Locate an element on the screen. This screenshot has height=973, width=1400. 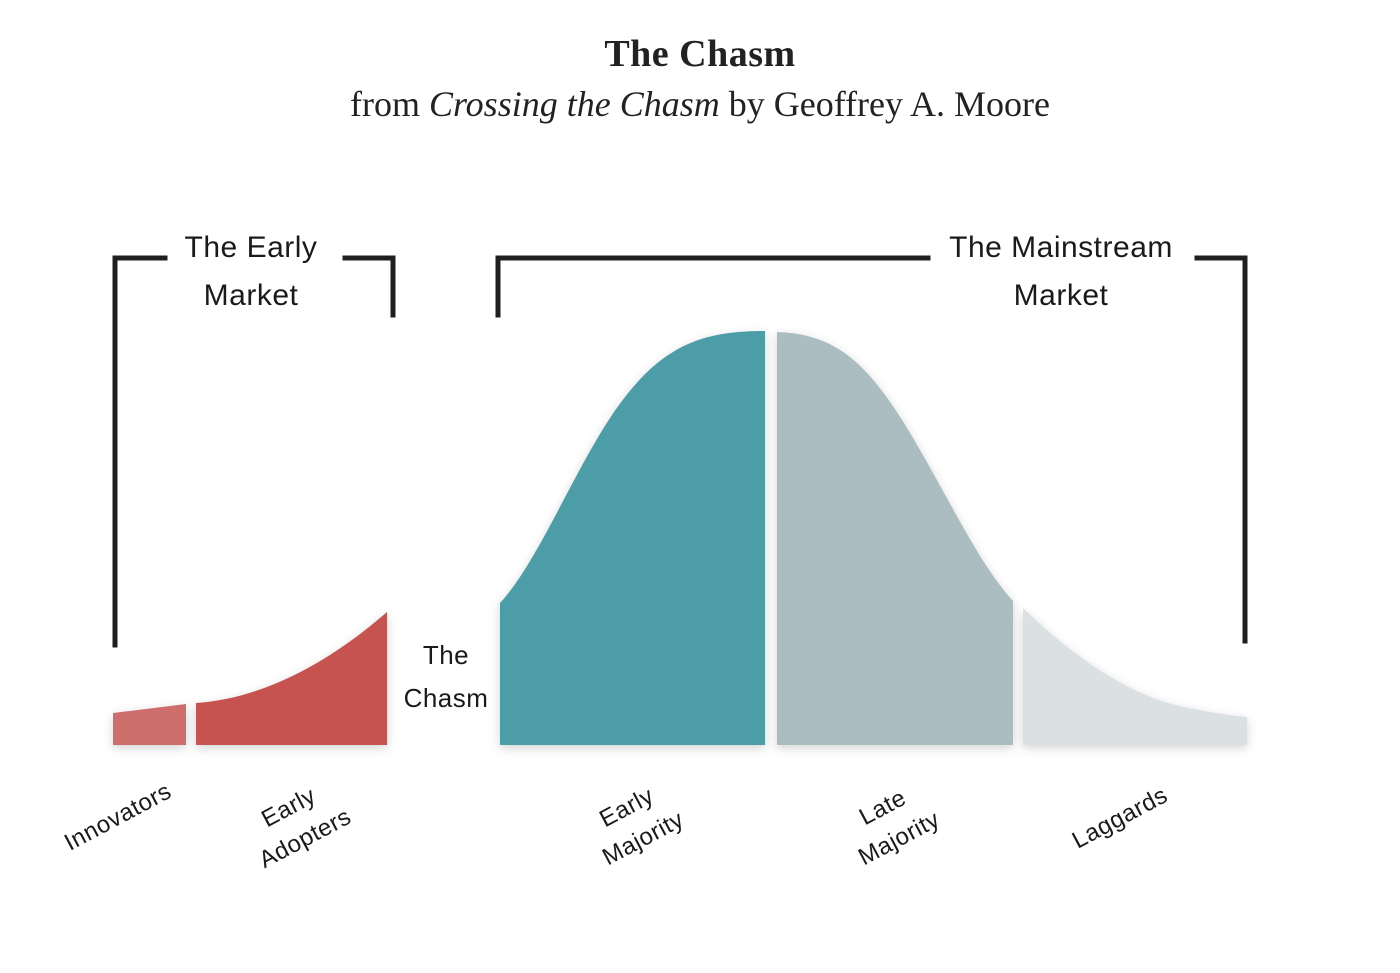
mainstream-market-label: The Mainstream Market is located at coordinates (1061, 272).